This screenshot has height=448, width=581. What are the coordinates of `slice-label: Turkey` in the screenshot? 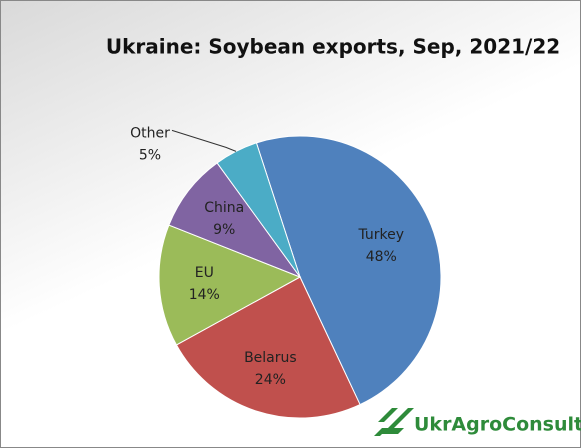 It's located at (380, 235).